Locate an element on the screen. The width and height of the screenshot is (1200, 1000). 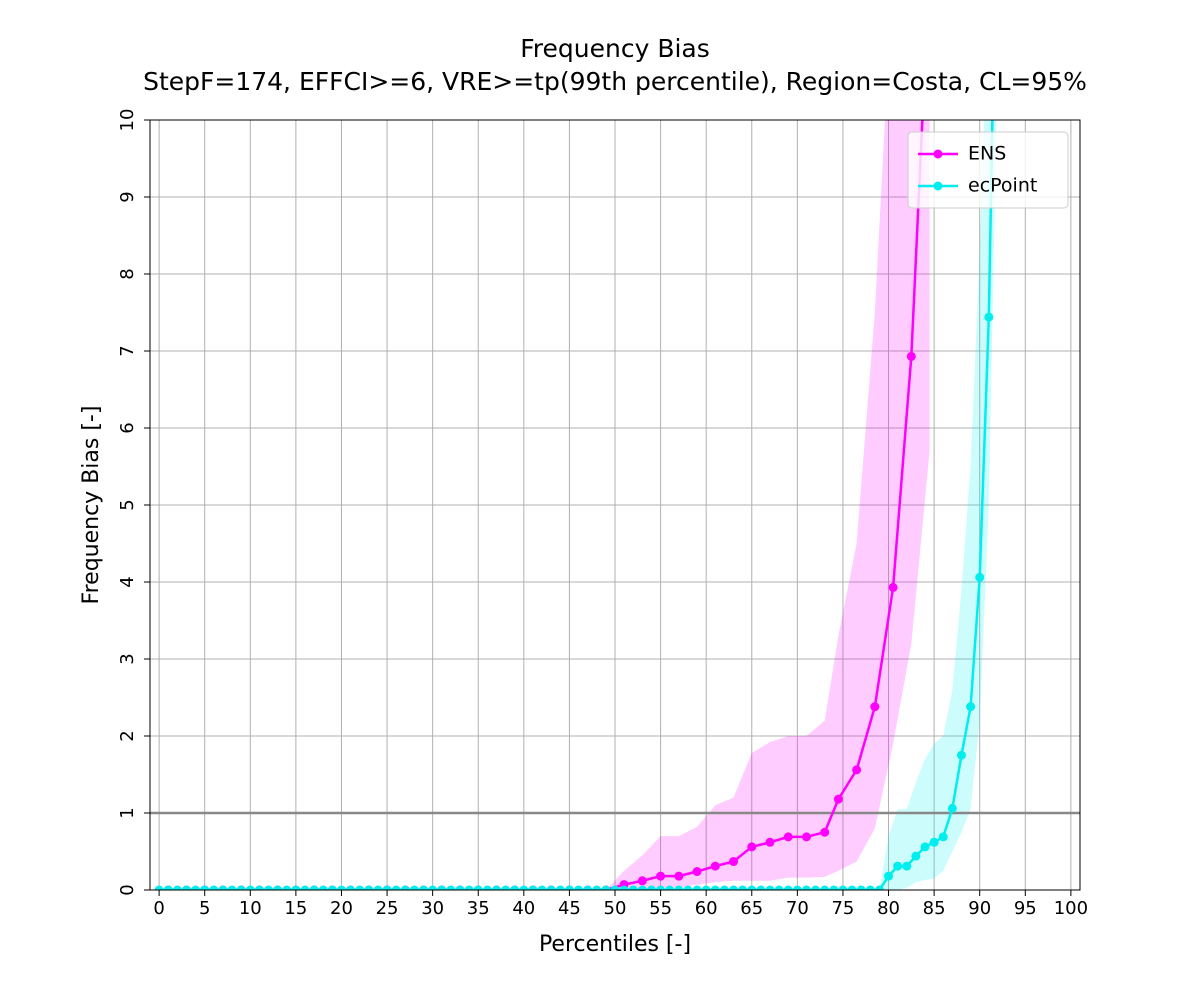
x-tick-label: 60 is located at coordinates (706, 908).